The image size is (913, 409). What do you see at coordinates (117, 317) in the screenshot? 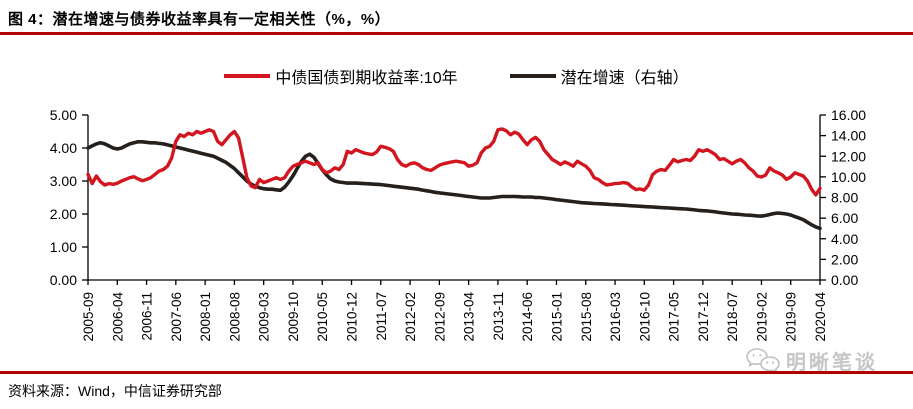
I see `x-axis-tick-label: 2006-04` at bounding box center [117, 317].